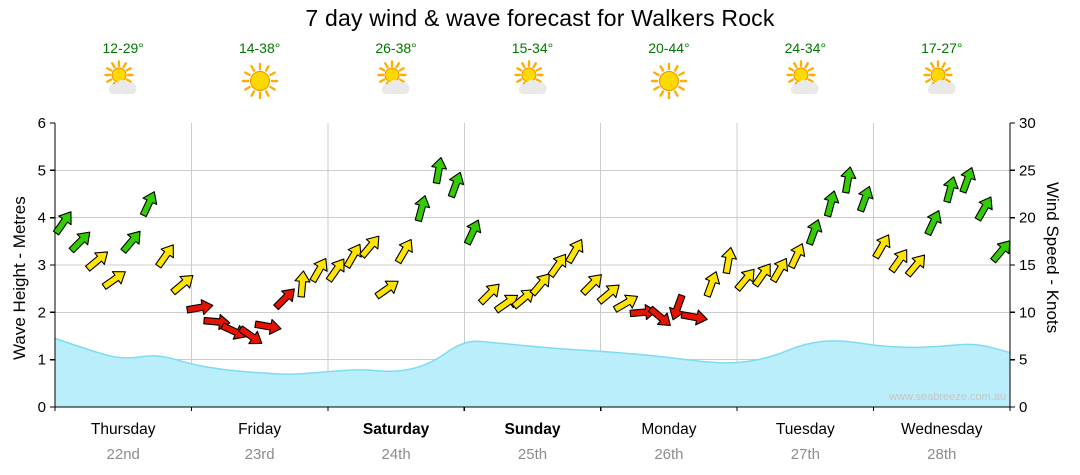  What do you see at coordinates (123, 48) in the screenshot?
I see `day-temp-range: 12-29°` at bounding box center [123, 48].